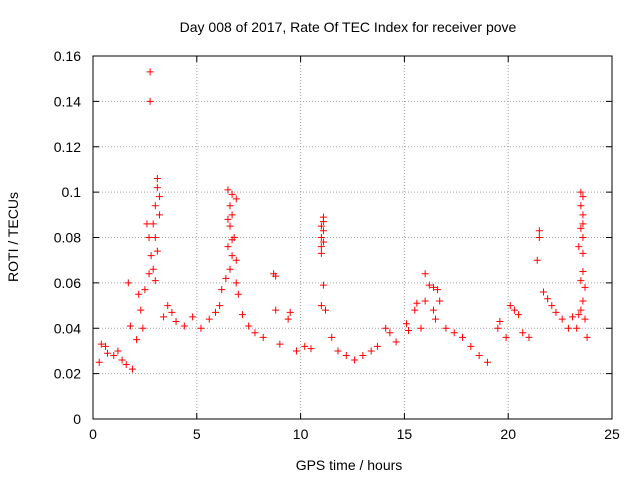 This screenshot has height=480, width=640. What do you see at coordinates (67, 147) in the screenshot?
I see `y-tick-label: 0.12` at bounding box center [67, 147].